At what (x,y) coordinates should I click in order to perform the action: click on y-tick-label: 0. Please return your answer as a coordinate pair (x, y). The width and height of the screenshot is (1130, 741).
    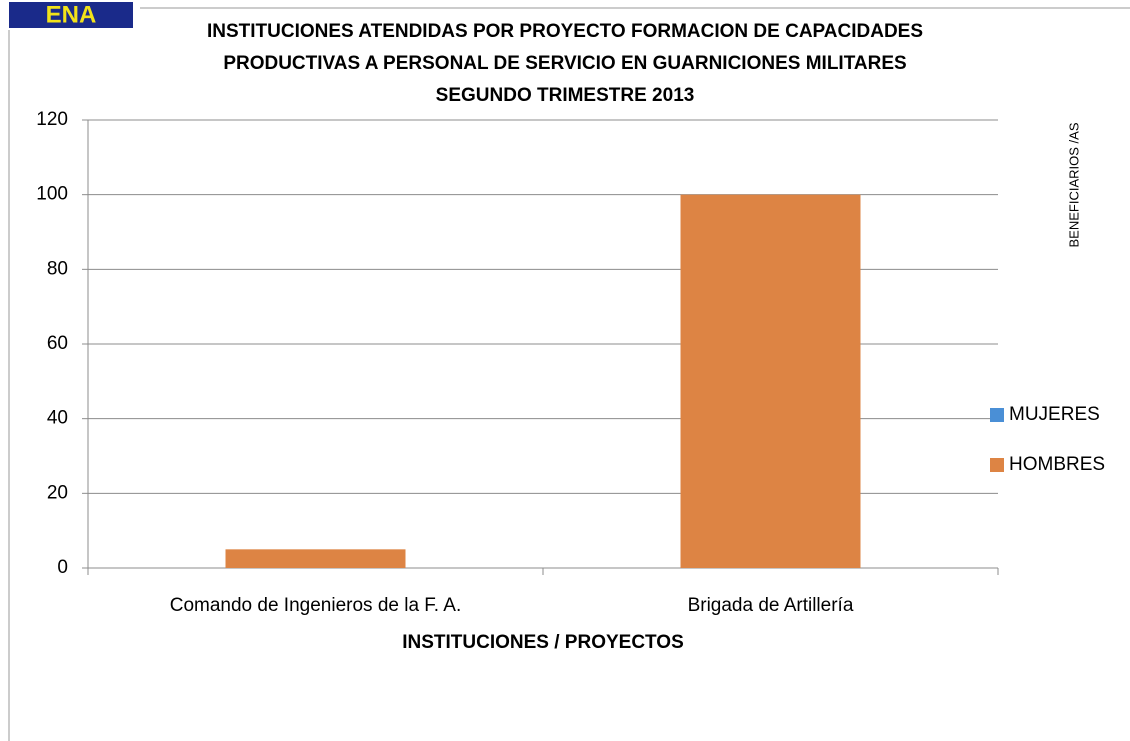
    Looking at the image, I should click on (62, 567).